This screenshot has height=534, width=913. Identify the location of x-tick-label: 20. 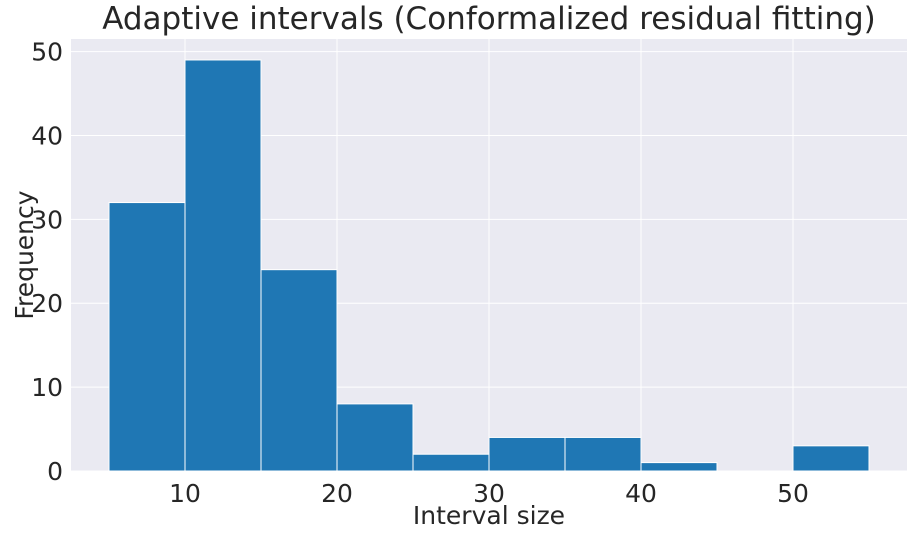
(337, 493).